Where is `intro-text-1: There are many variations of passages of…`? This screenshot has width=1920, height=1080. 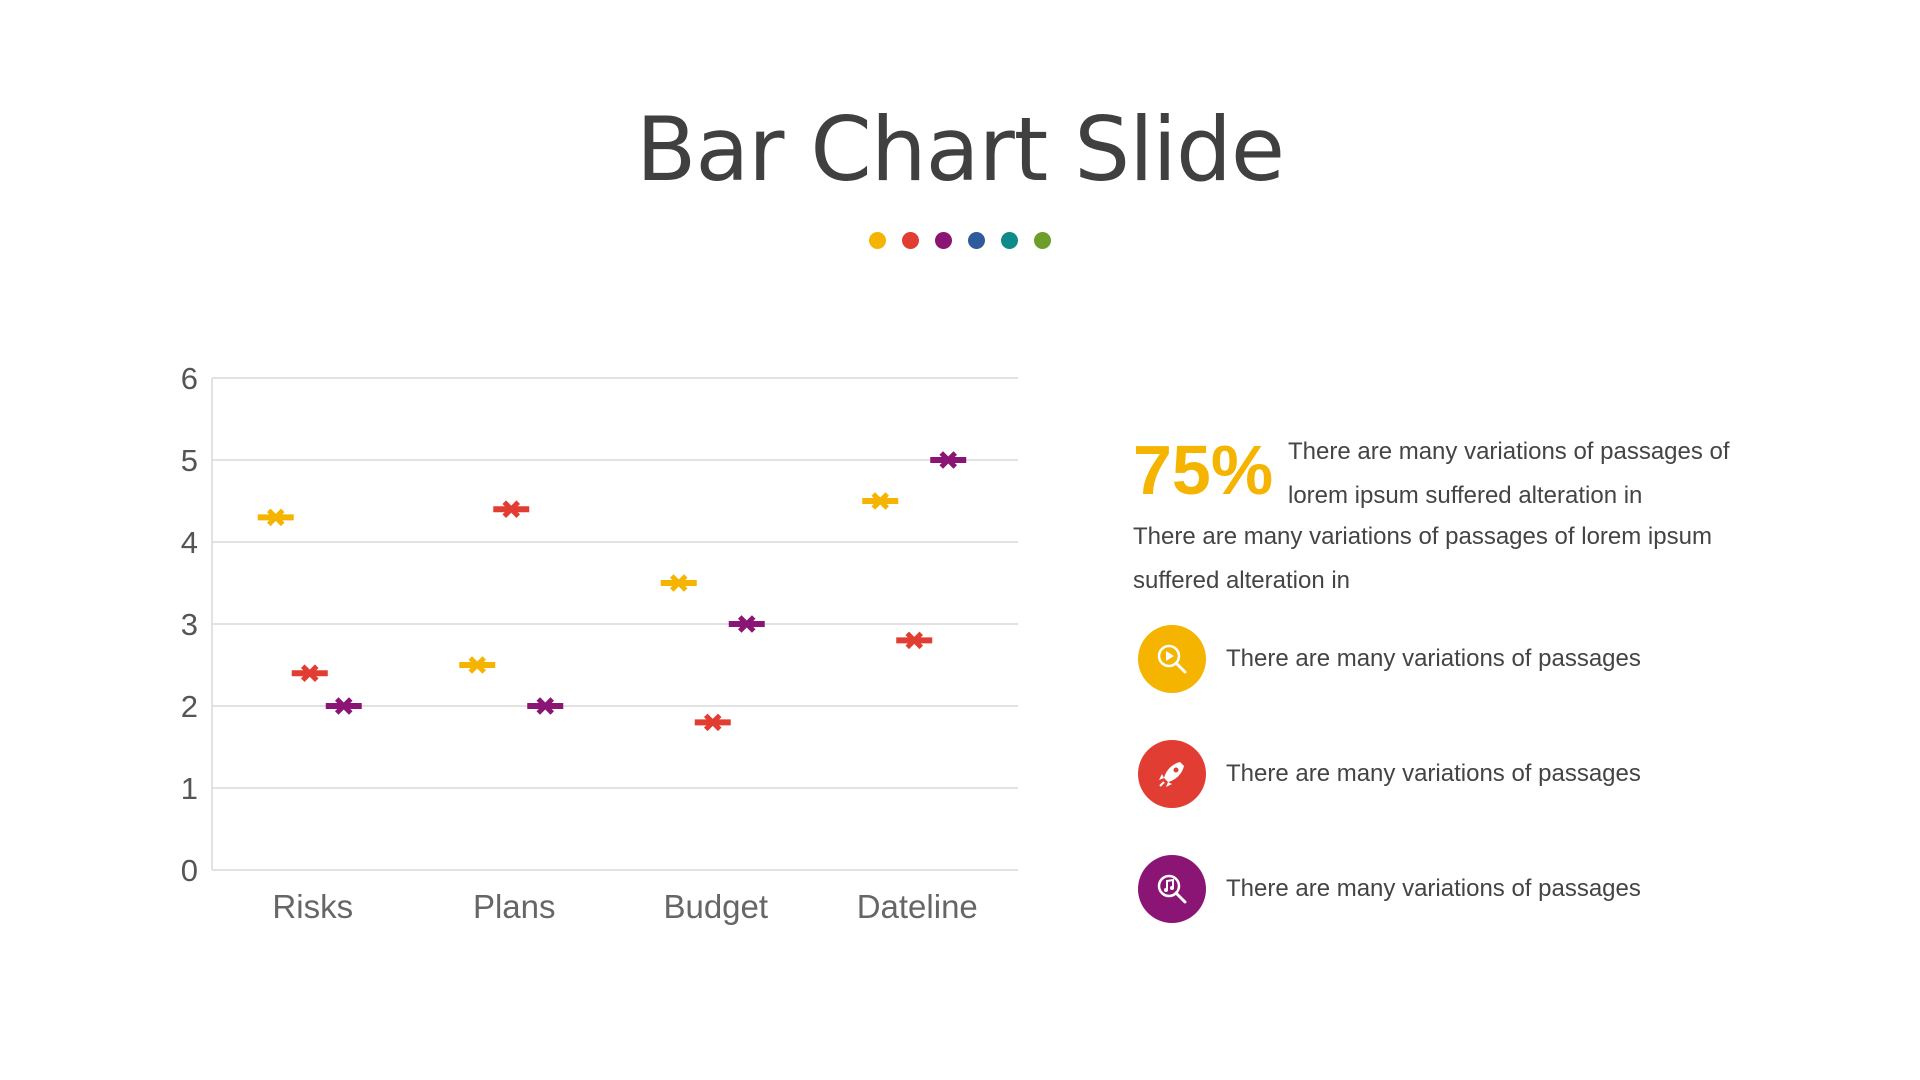 intro-text-1: There are many variations of passages of… is located at coordinates (1509, 473).